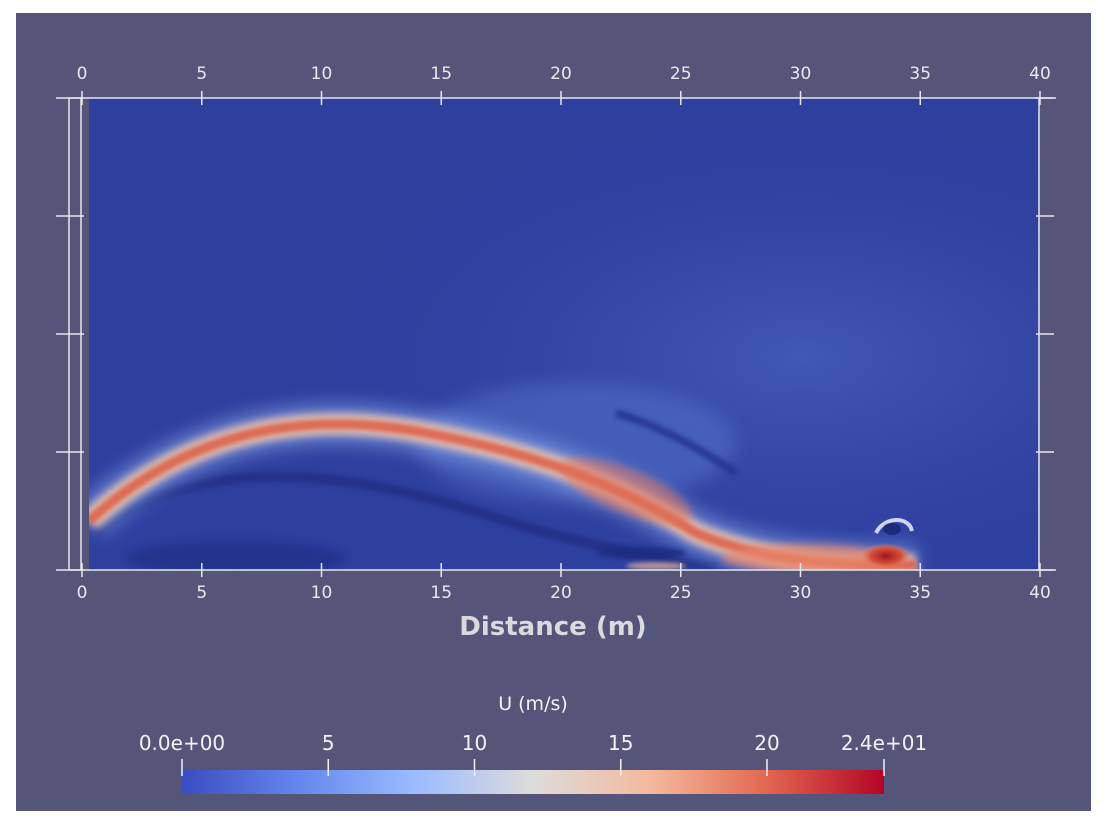  What do you see at coordinates (533, 782) in the screenshot?
I see `colorbar-gradient` at bounding box center [533, 782].